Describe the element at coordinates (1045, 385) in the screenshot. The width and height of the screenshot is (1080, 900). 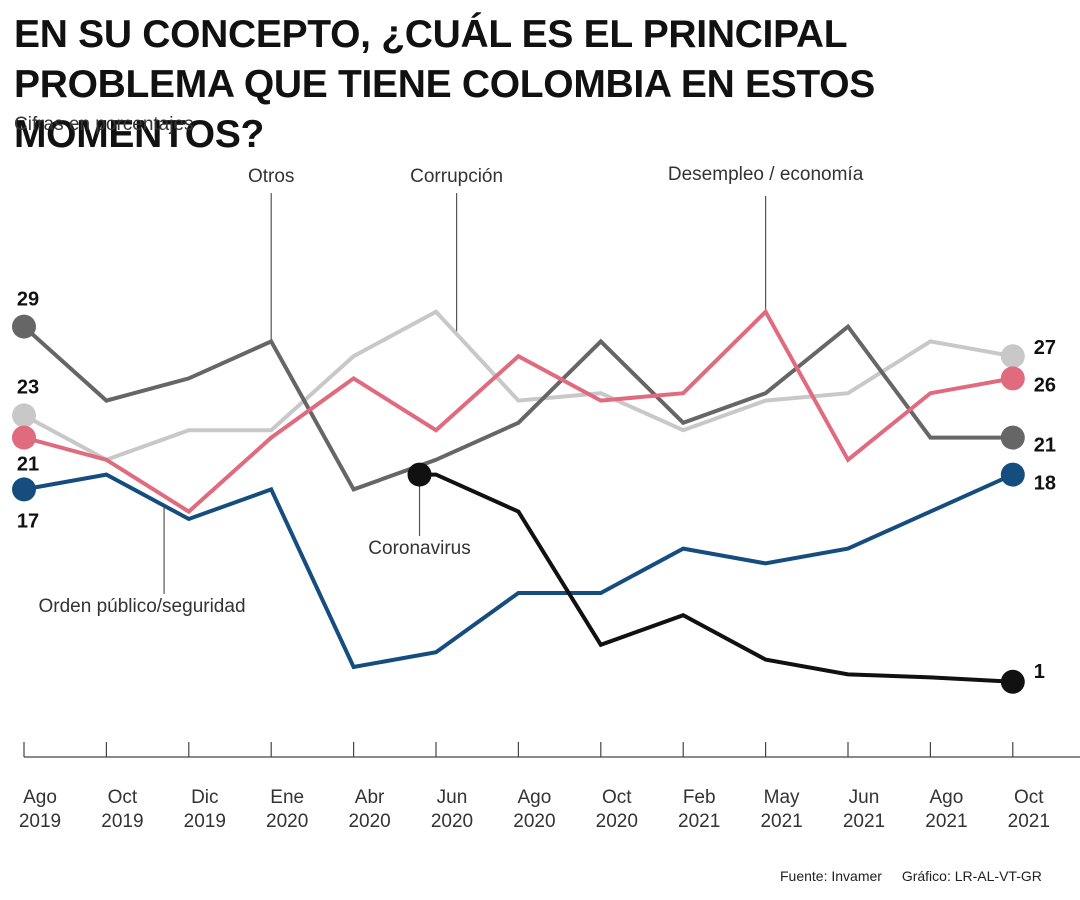
I see `desempleo-economia-end-value: 26` at that location.